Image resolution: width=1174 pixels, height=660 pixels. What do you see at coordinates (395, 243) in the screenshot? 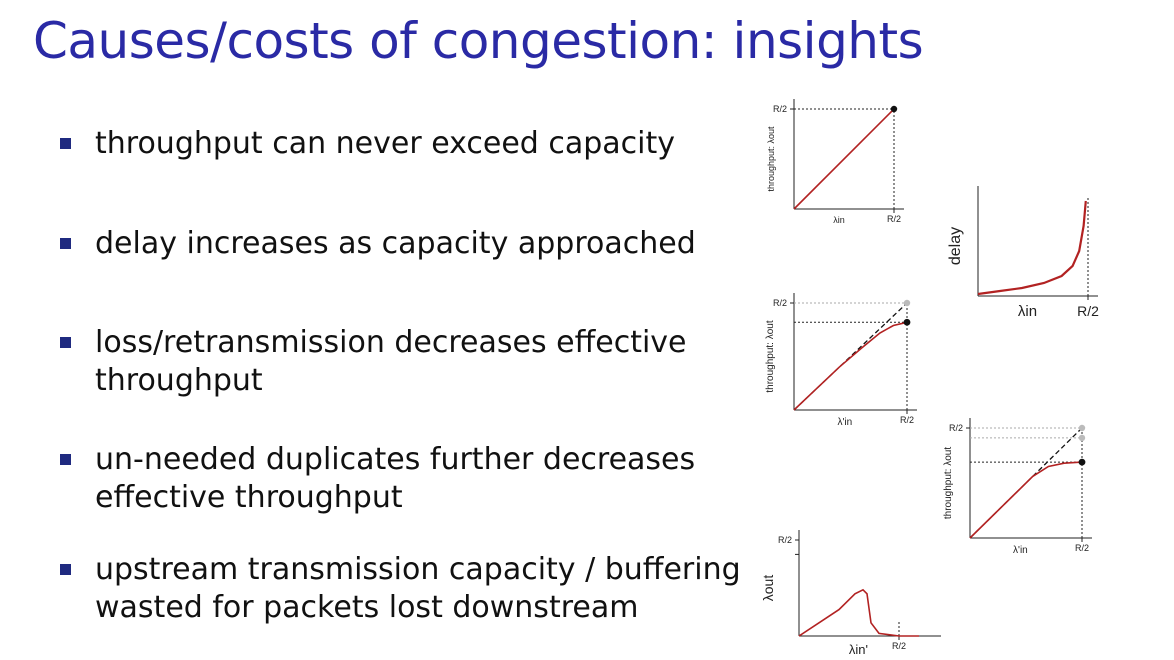
I see `bullet-line: delay increases as capacity approached` at bounding box center [395, 243].